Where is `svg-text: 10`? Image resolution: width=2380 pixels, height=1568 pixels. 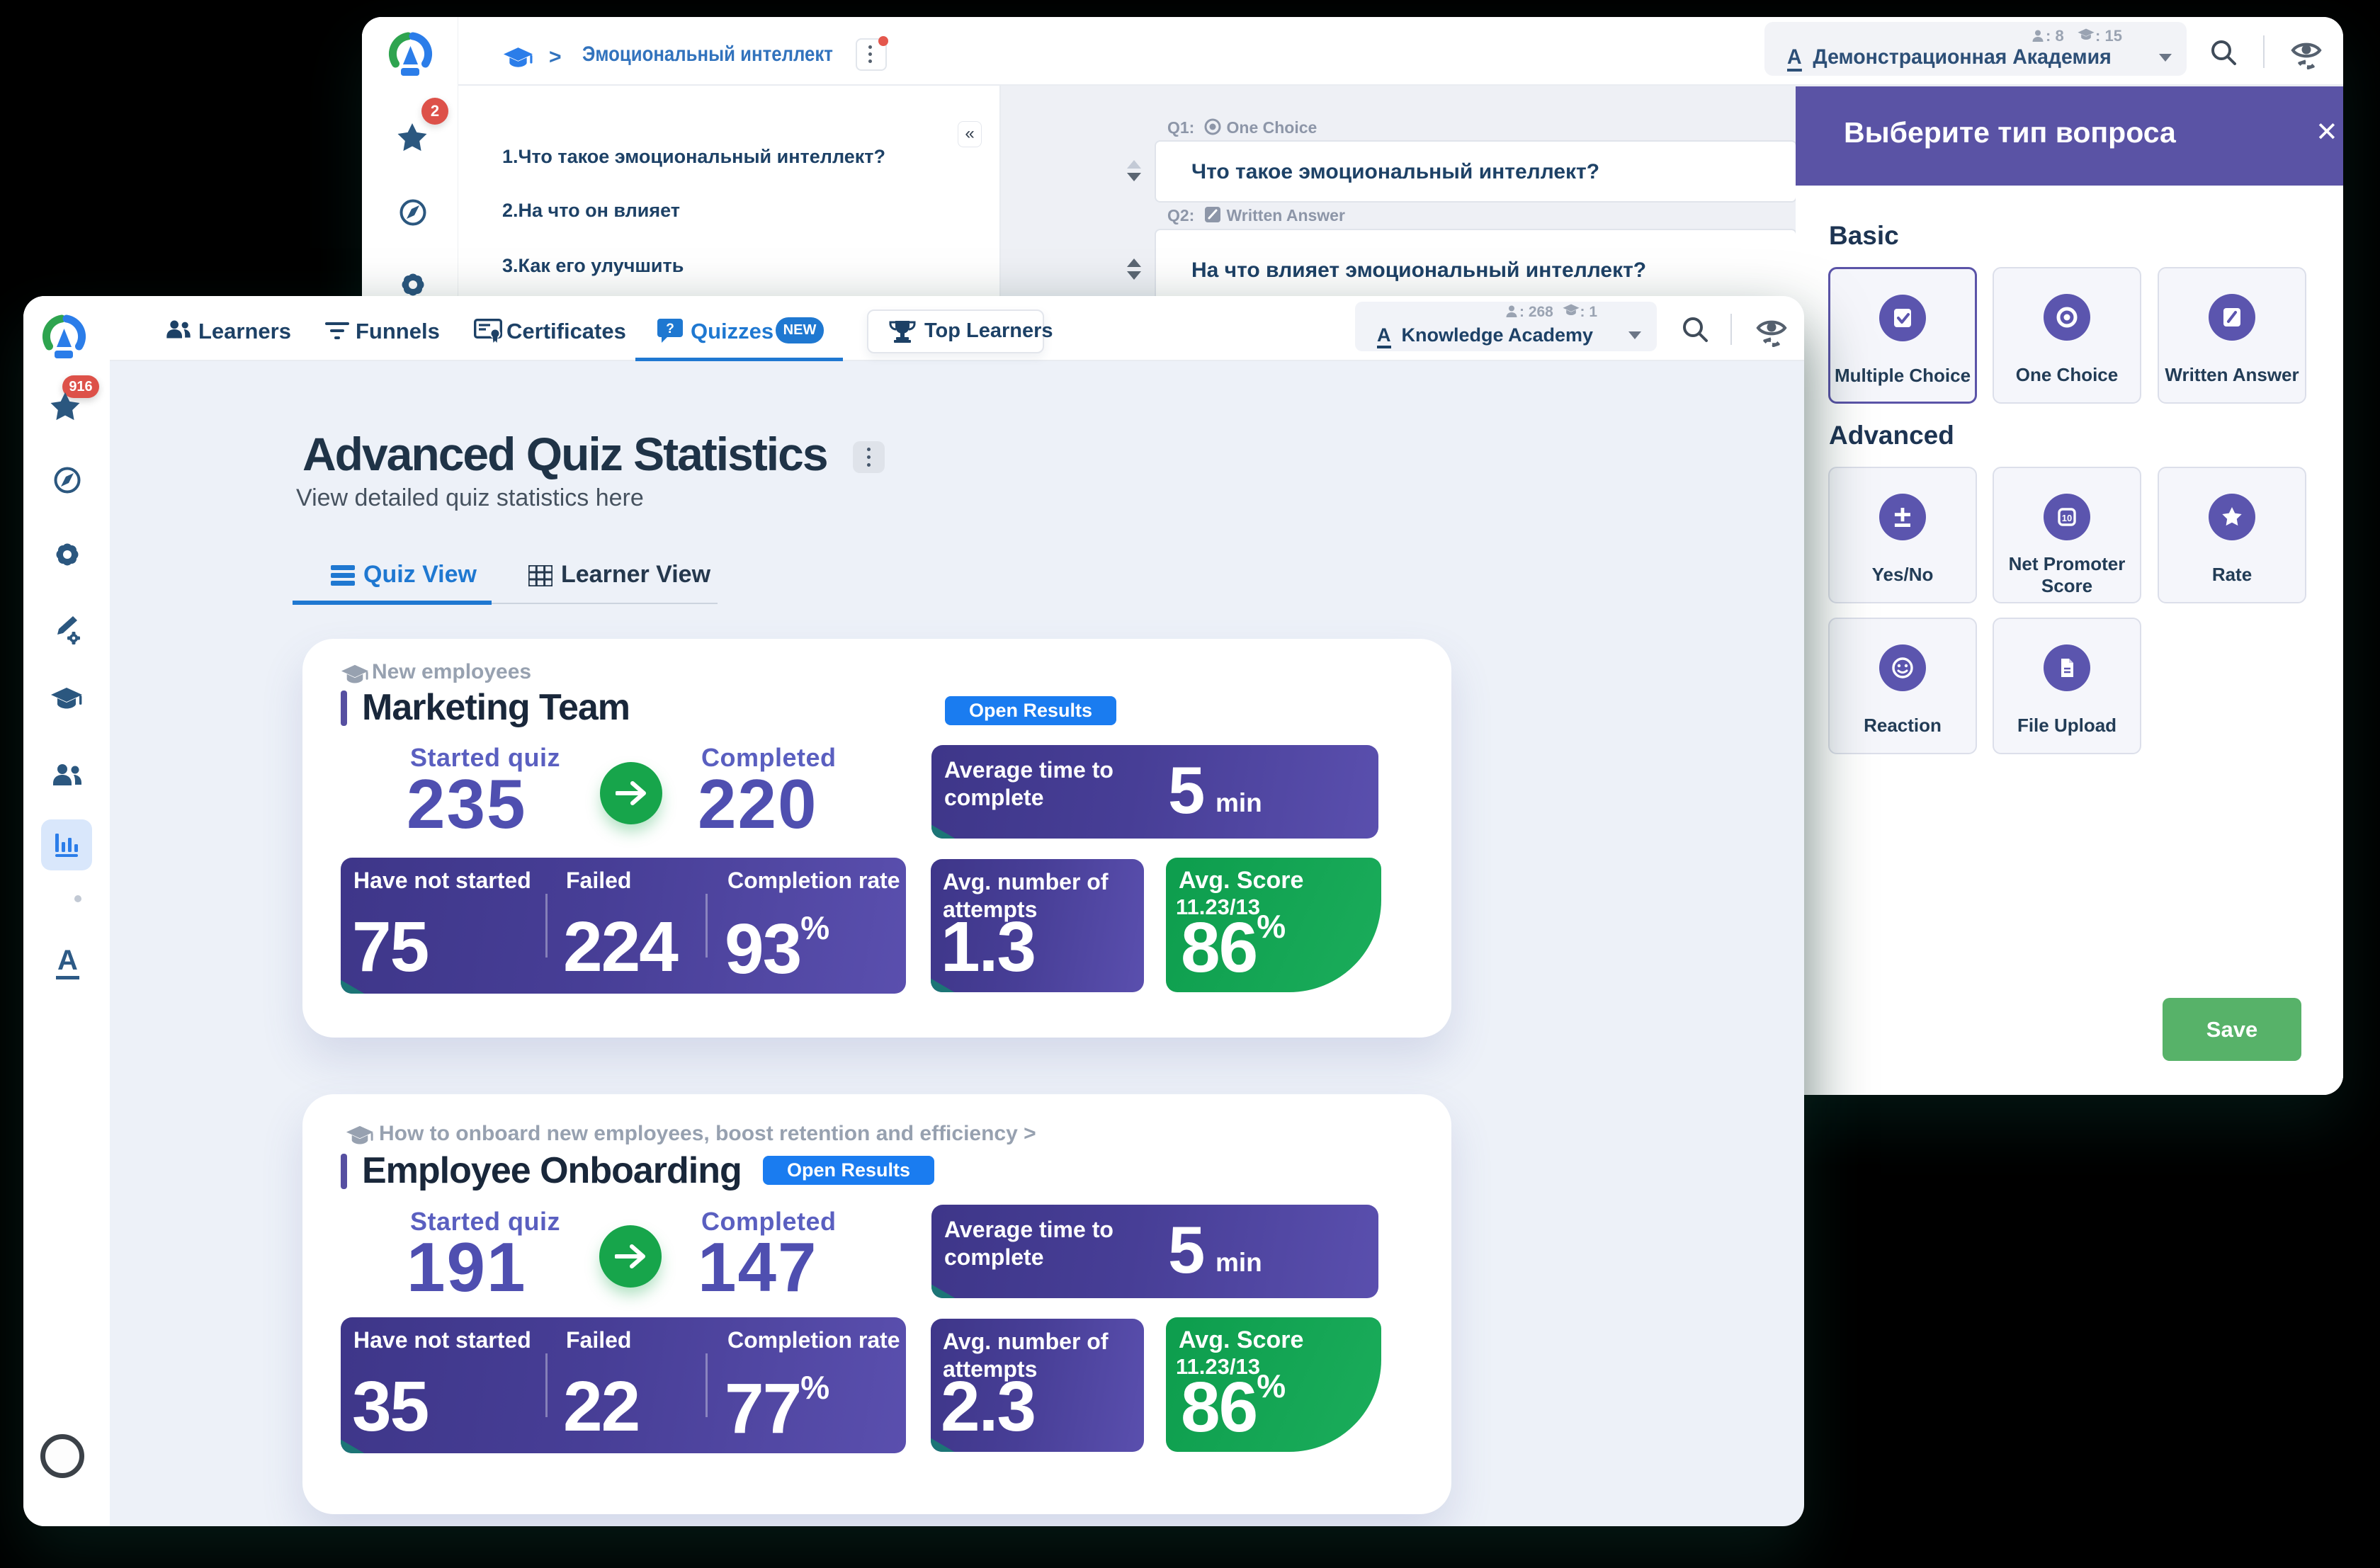 svg-text: 10 is located at coordinates (2067, 518).